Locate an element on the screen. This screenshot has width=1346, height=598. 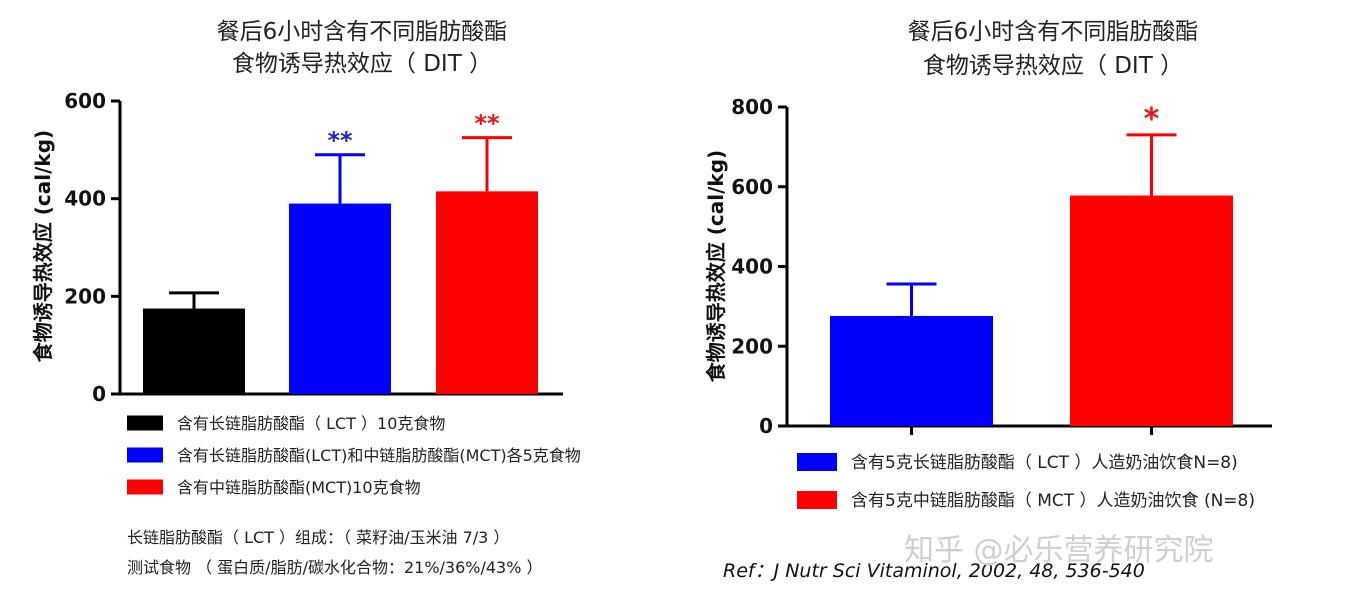
chart-1-subtitle: 食物诱导热效应（ DIT ） is located at coordinates (362, 64).